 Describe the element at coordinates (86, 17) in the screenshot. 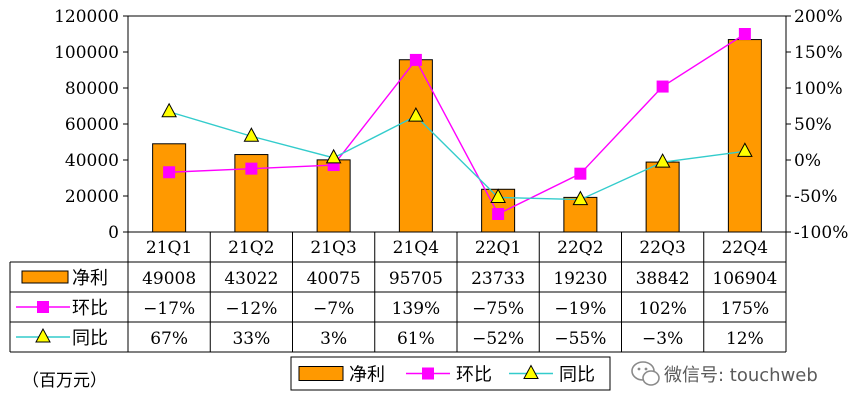

I see `y-tick-label-left: 120000` at that location.